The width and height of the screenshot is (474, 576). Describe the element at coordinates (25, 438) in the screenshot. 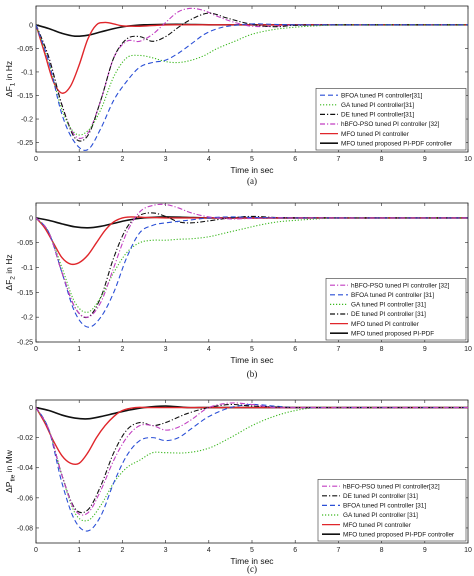

I see `y-tick-label: -0.02` at that location.